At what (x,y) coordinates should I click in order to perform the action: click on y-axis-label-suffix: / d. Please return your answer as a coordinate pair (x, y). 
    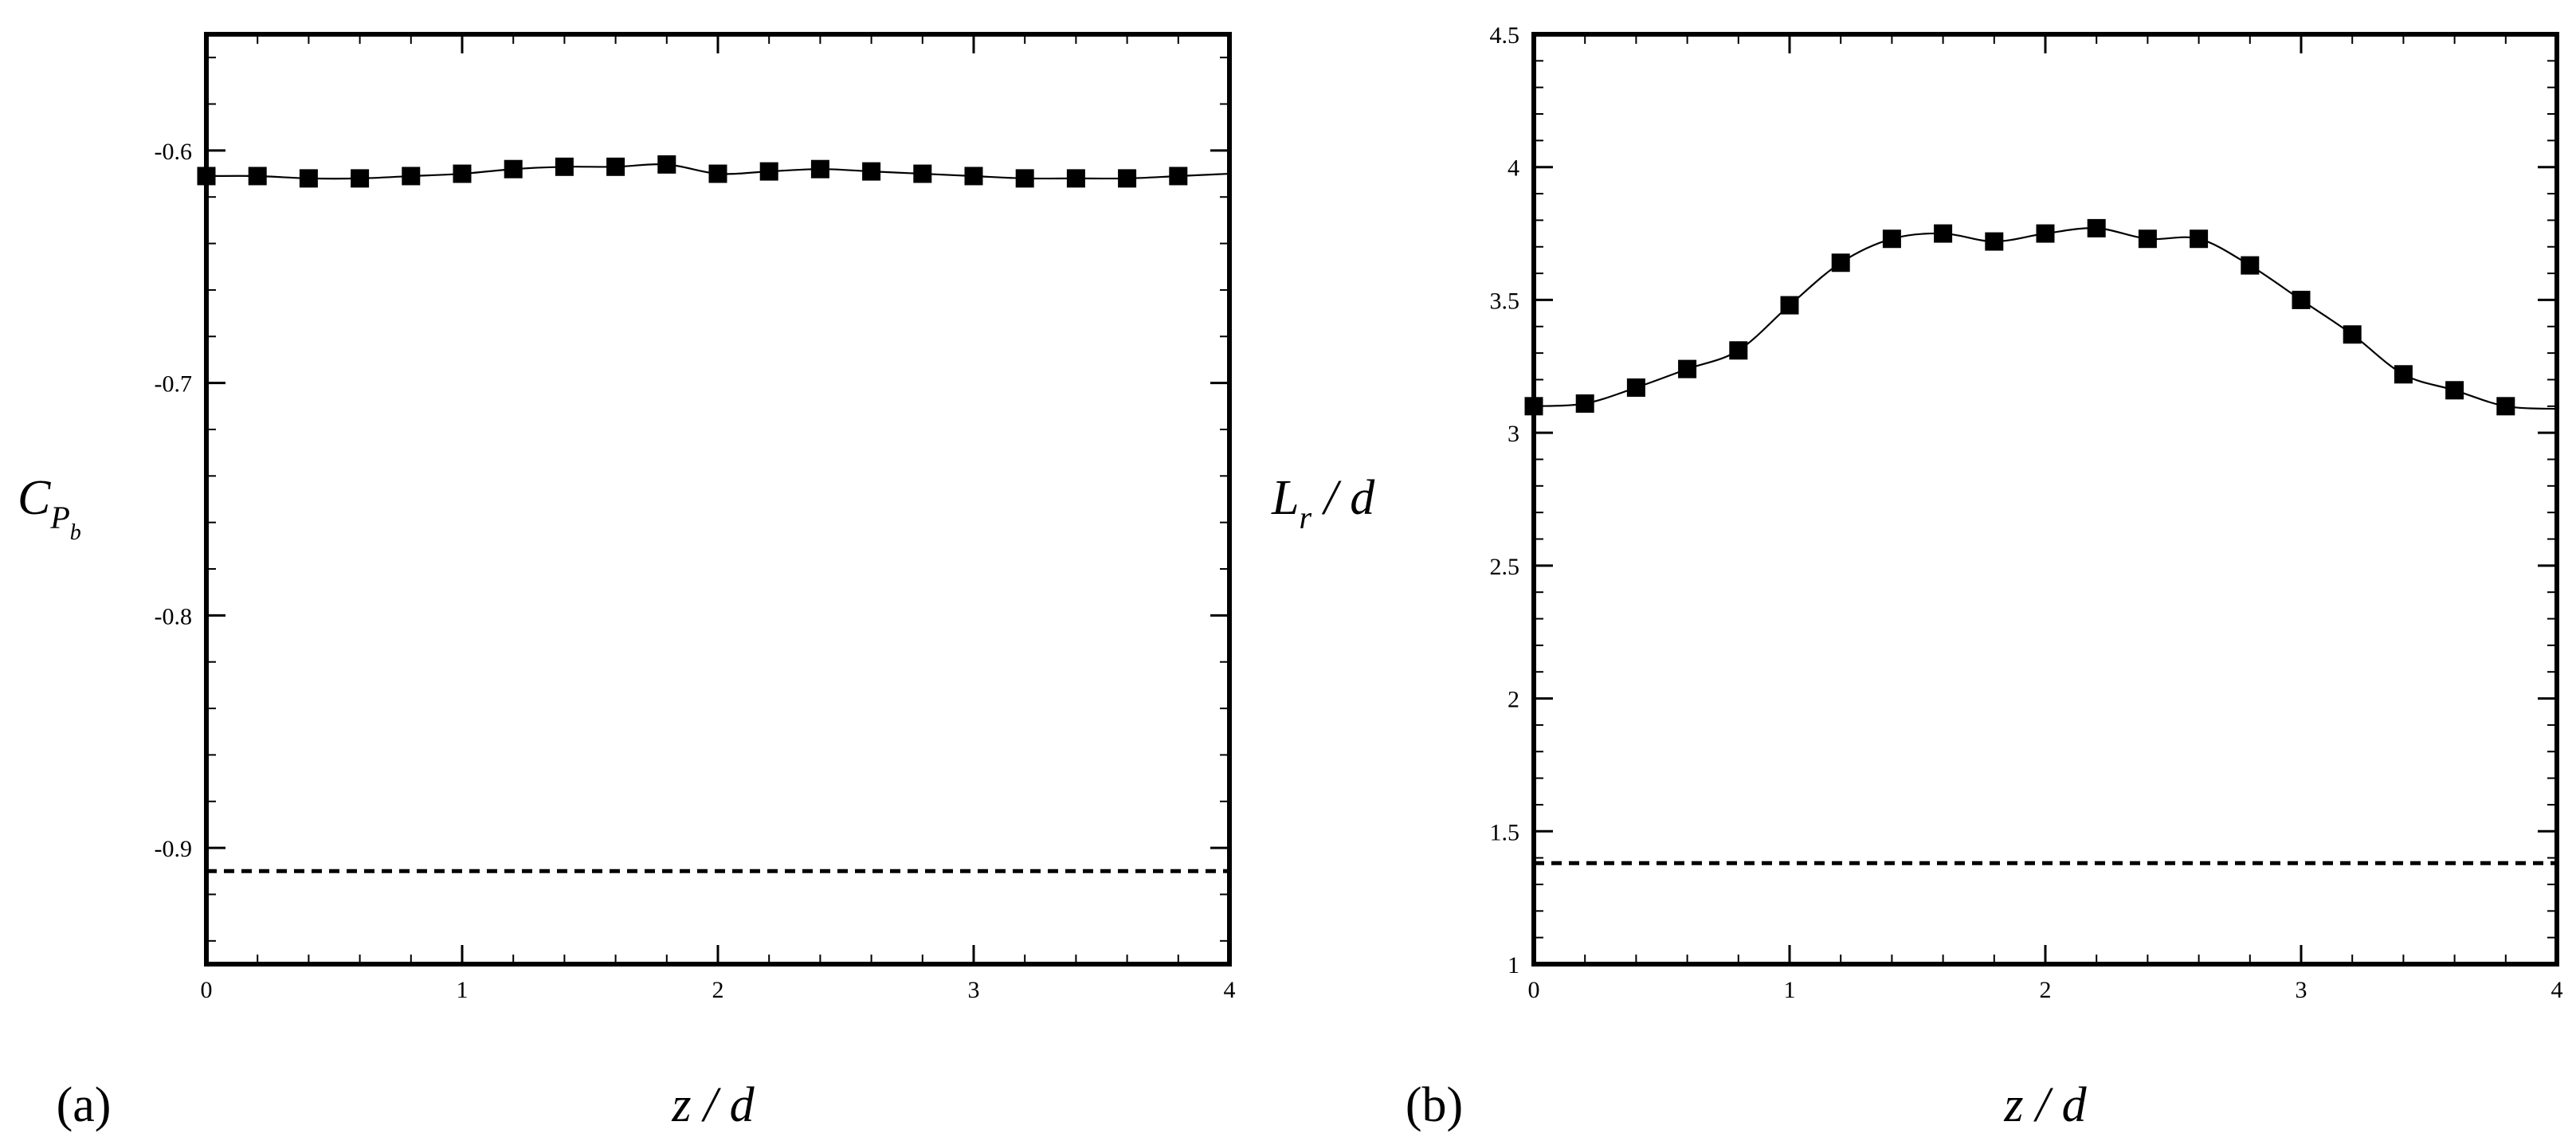
    Looking at the image, I should click on (1344, 498).